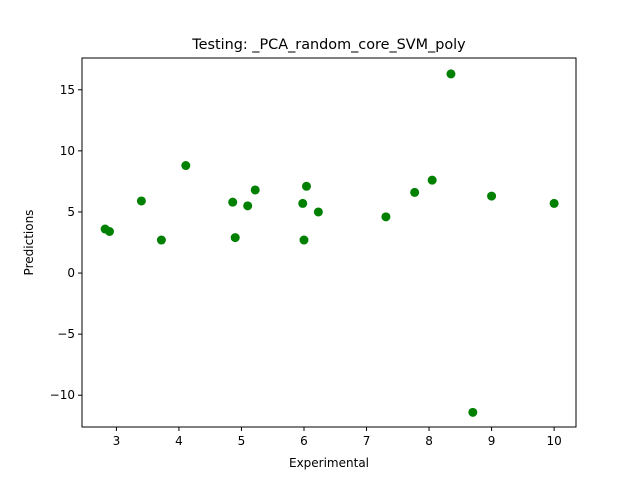 The height and width of the screenshot is (480, 640). Describe the element at coordinates (29, 243) in the screenshot. I see `y-axis-label: Predictions` at that location.